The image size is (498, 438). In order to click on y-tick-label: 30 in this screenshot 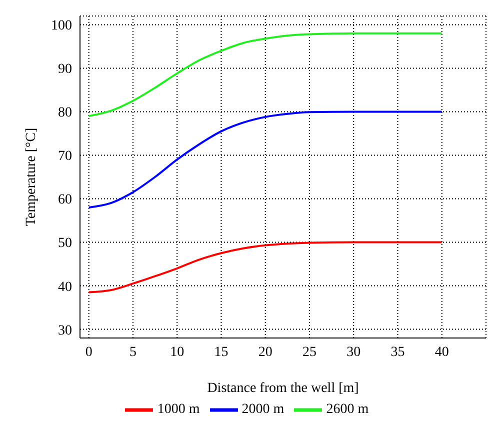, I will do `click(65, 330)`.